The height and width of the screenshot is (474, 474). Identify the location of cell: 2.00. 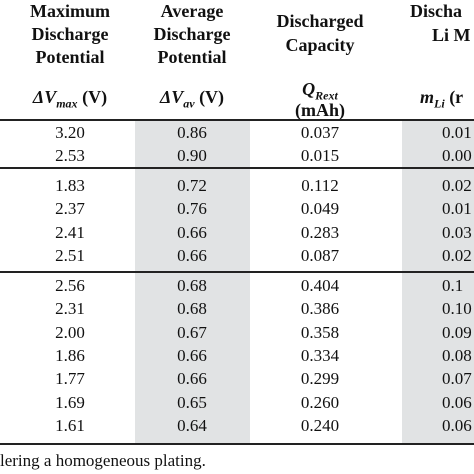
(70, 332).